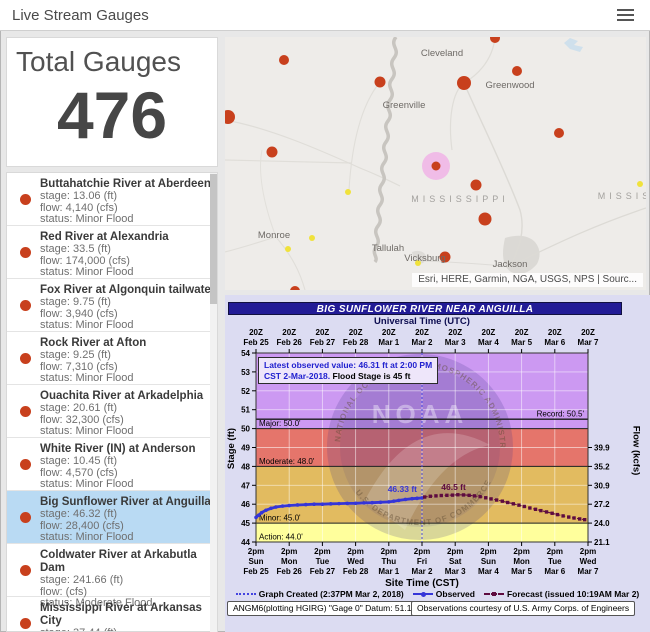  I want to click on flow-tick-label: 21.1, so click(602, 542).